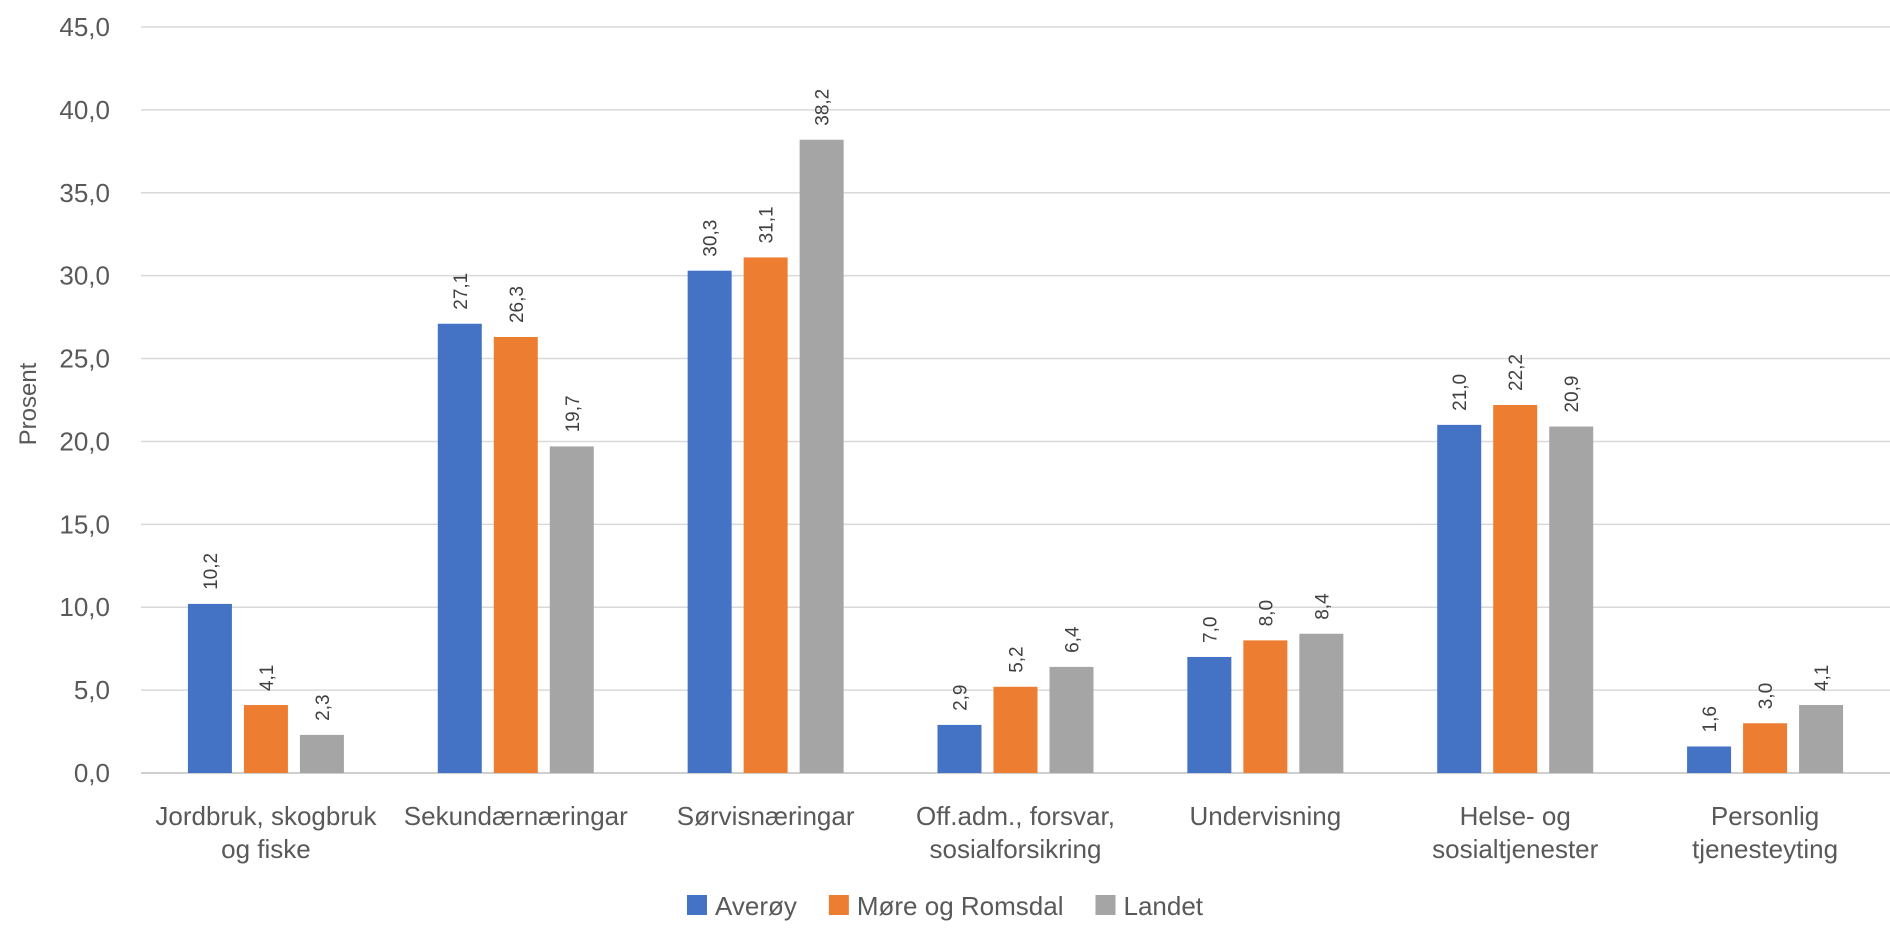 This screenshot has width=1890, height=931. Describe the element at coordinates (92, 690) in the screenshot. I see `y-tick-label: 5,0` at that location.